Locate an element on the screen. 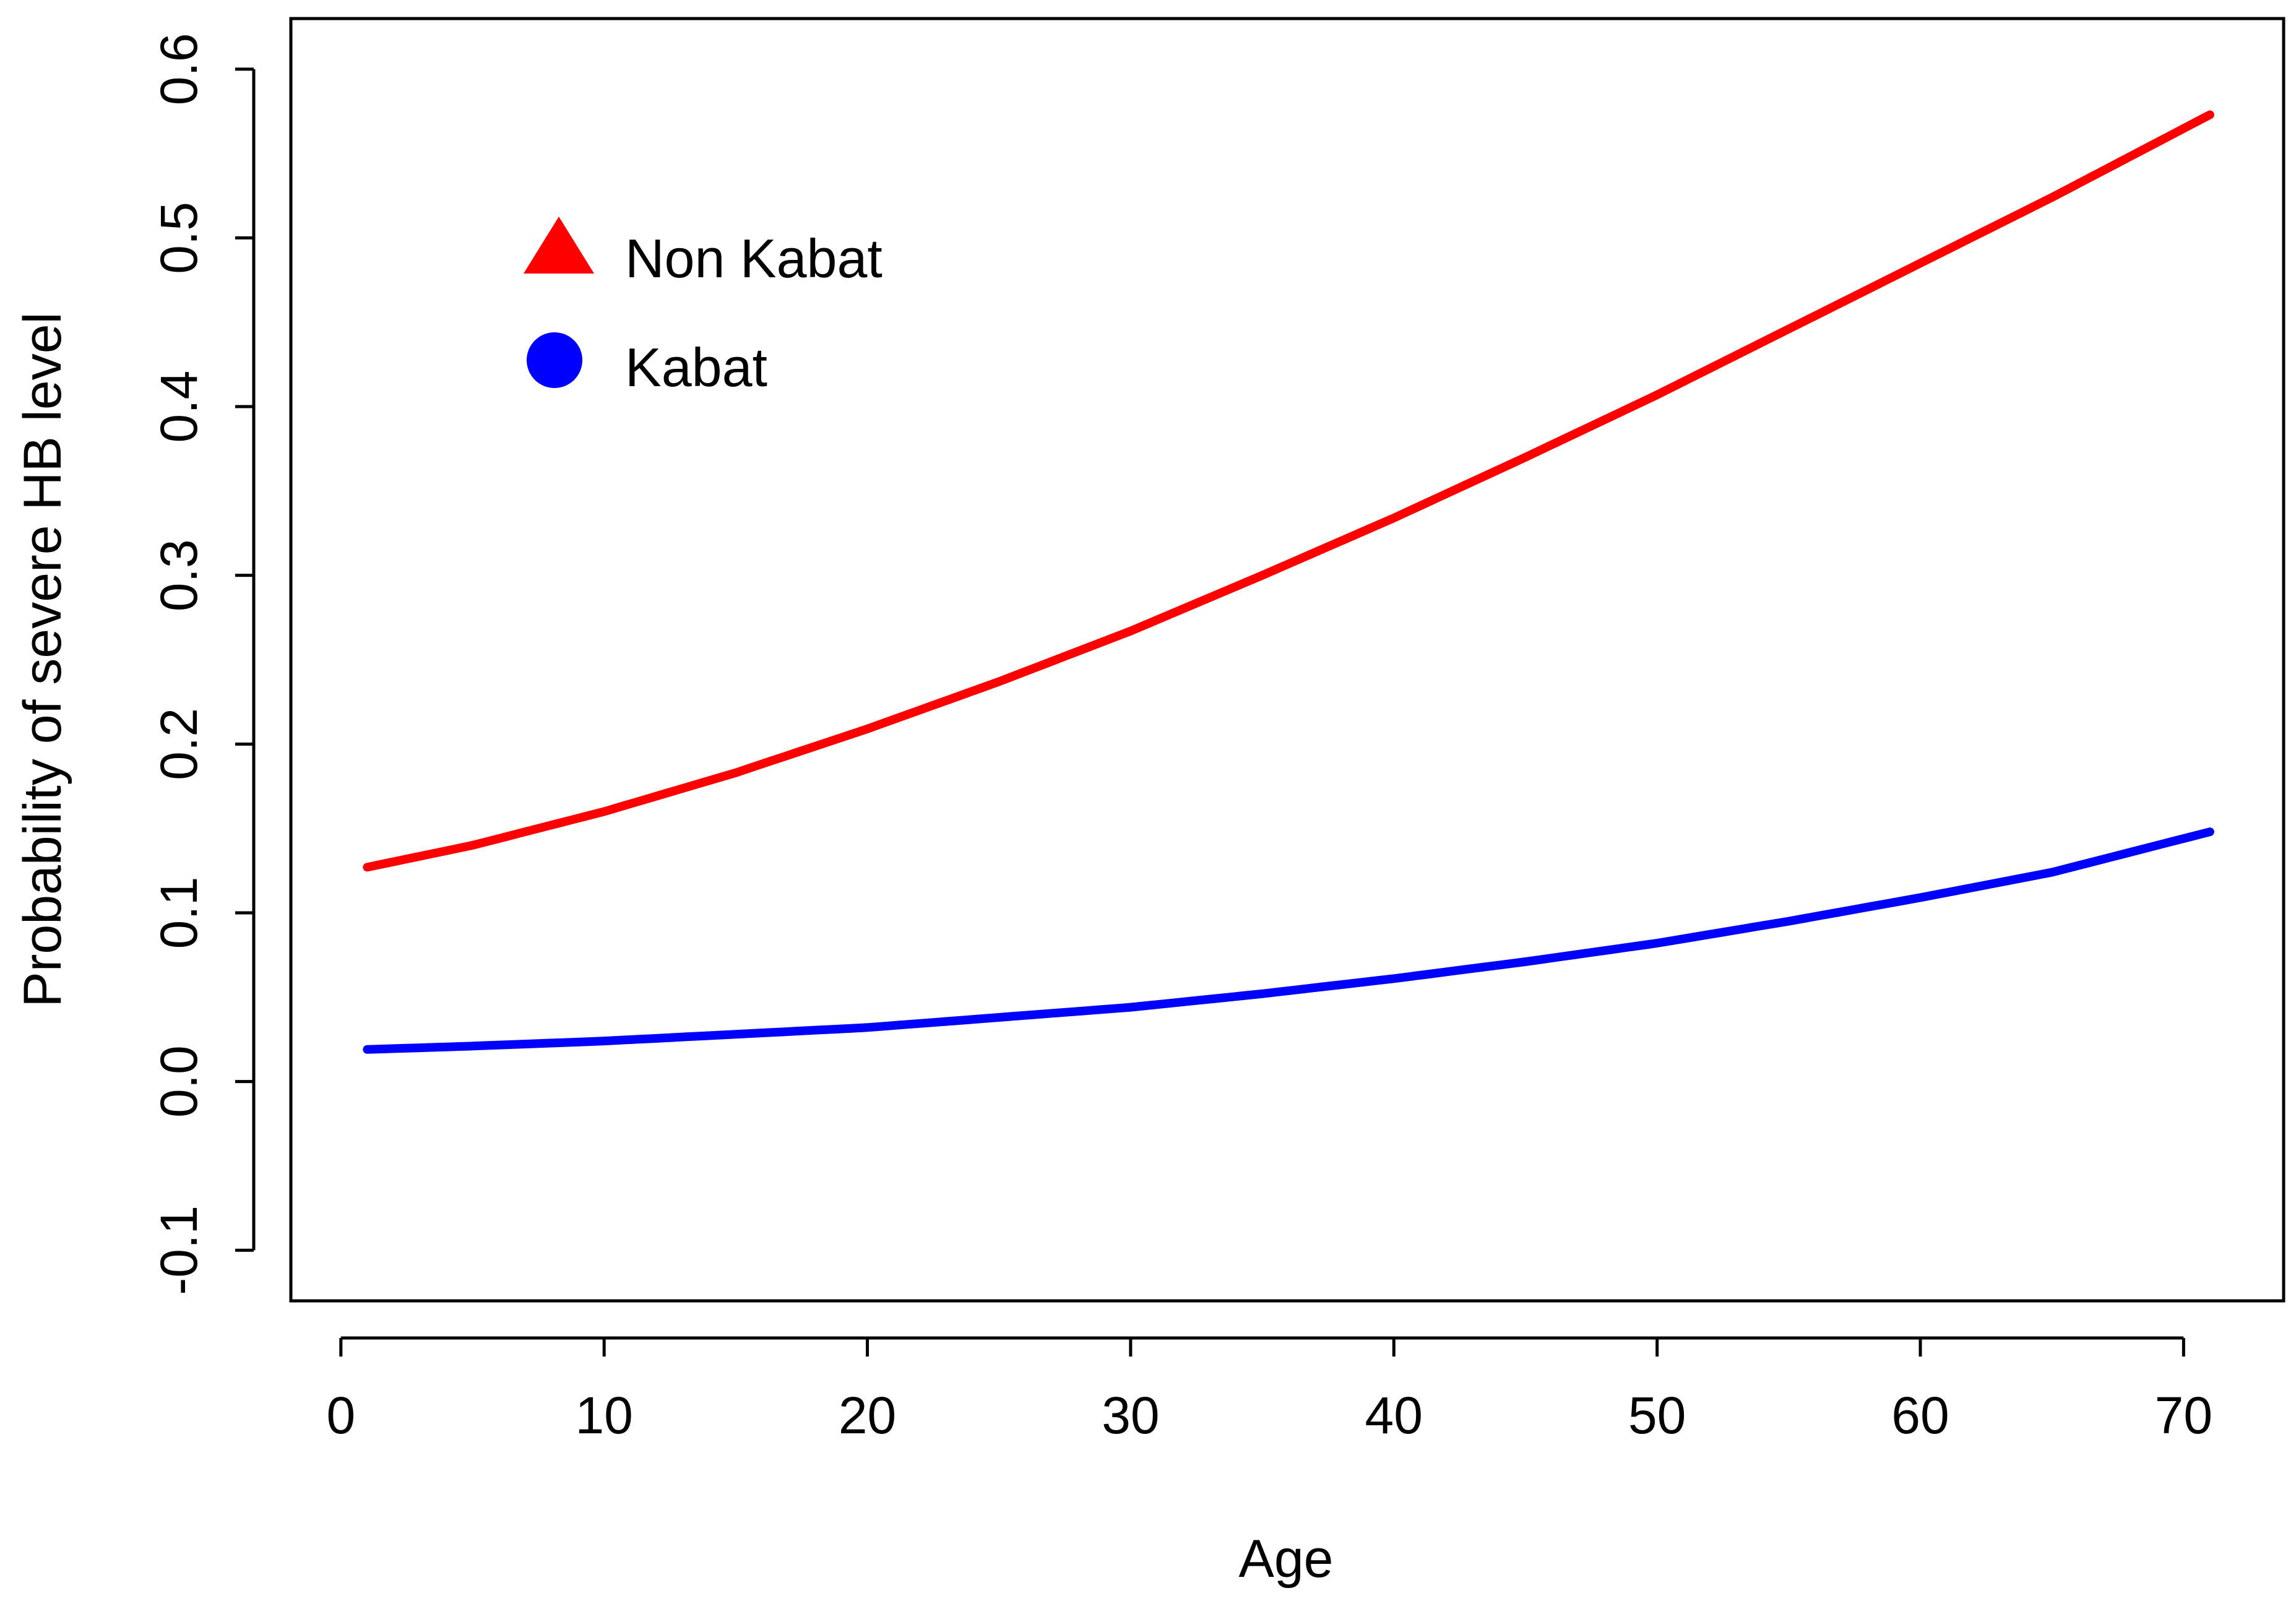 This screenshot has width=2296, height=1601. y-axis: -0.1 0.0 0.1 0.2 0.3 0.4 0.5 0.6 is located at coordinates (203, 664).